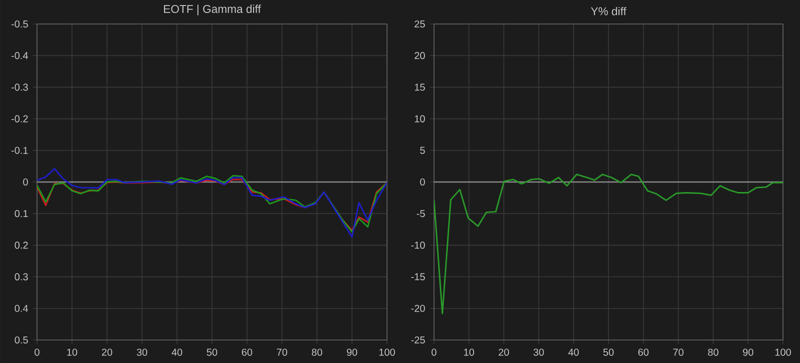 This screenshot has width=800, height=363. I want to click on line-series, so click(212, 203).